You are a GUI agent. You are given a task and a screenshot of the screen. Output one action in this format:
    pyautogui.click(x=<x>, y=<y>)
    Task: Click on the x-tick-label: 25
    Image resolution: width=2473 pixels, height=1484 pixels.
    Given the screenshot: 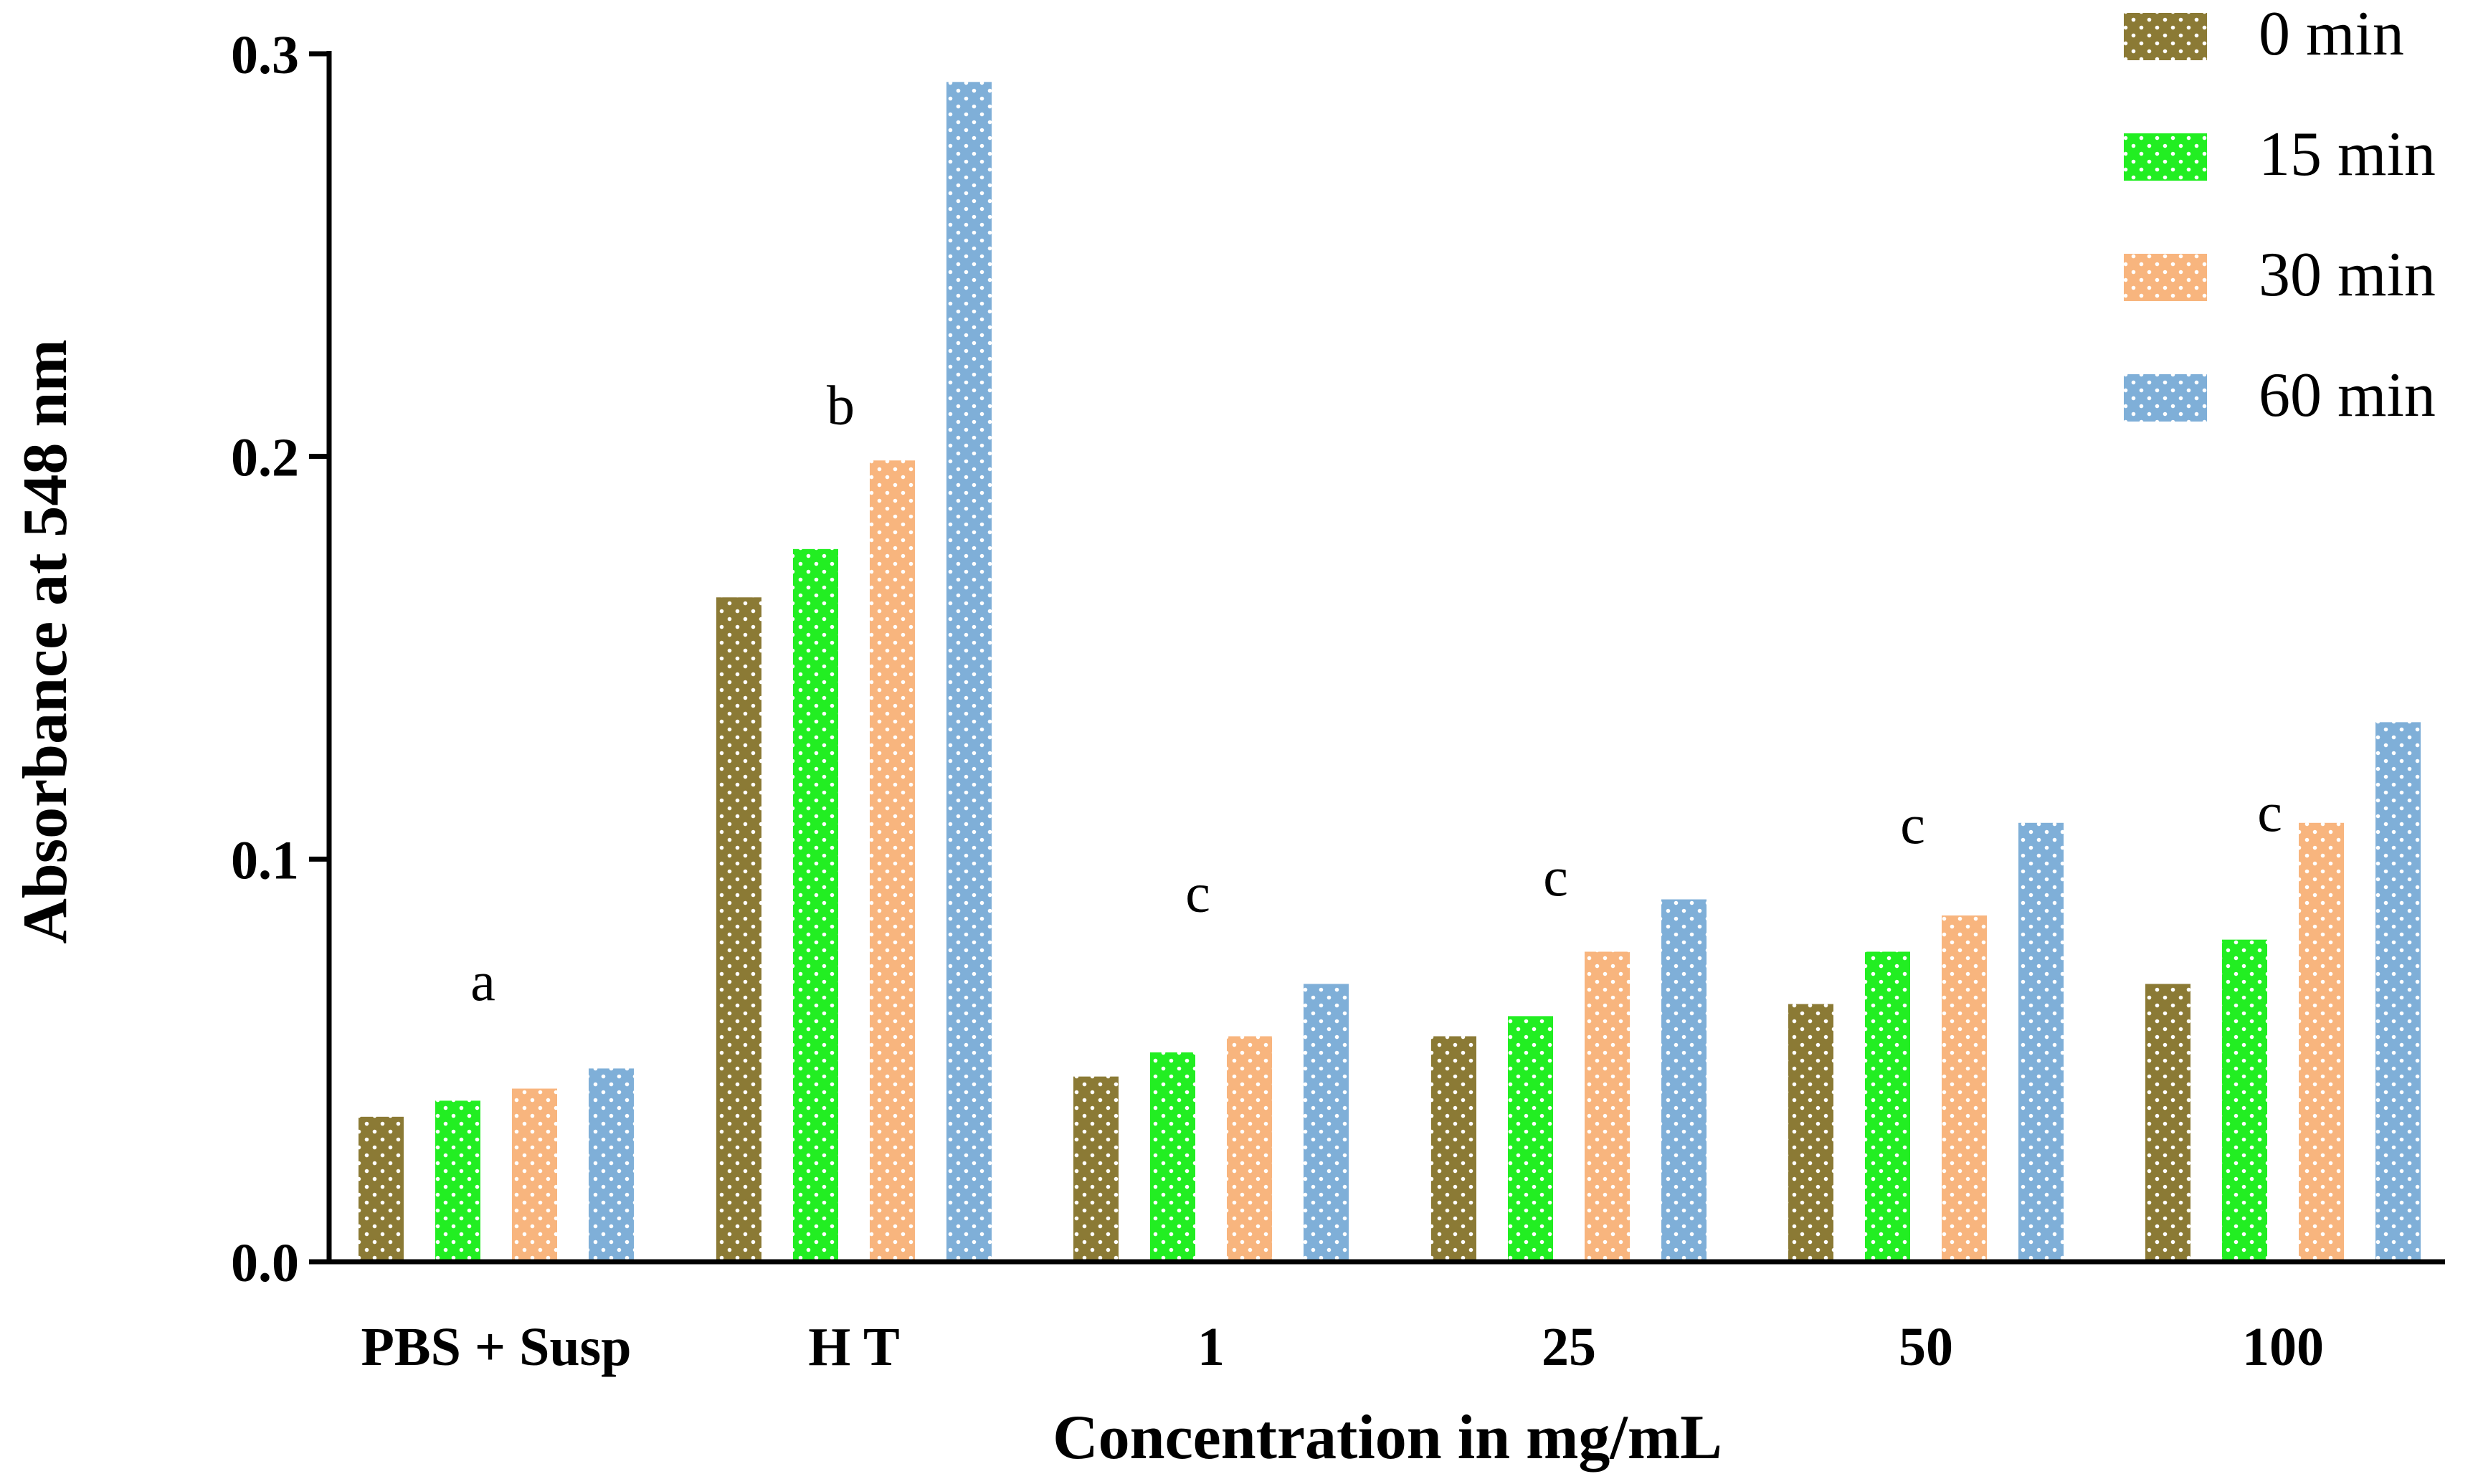 What is the action you would take?
    pyautogui.click(x=1569, y=1347)
    